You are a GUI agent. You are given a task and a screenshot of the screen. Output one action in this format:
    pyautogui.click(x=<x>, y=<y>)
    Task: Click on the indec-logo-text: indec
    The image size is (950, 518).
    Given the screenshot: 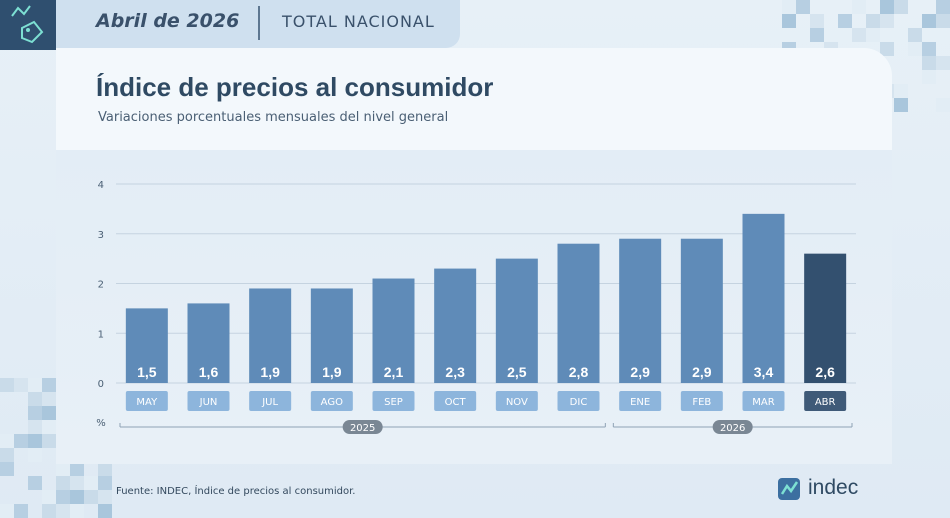 What is the action you would take?
    pyautogui.click(x=833, y=487)
    